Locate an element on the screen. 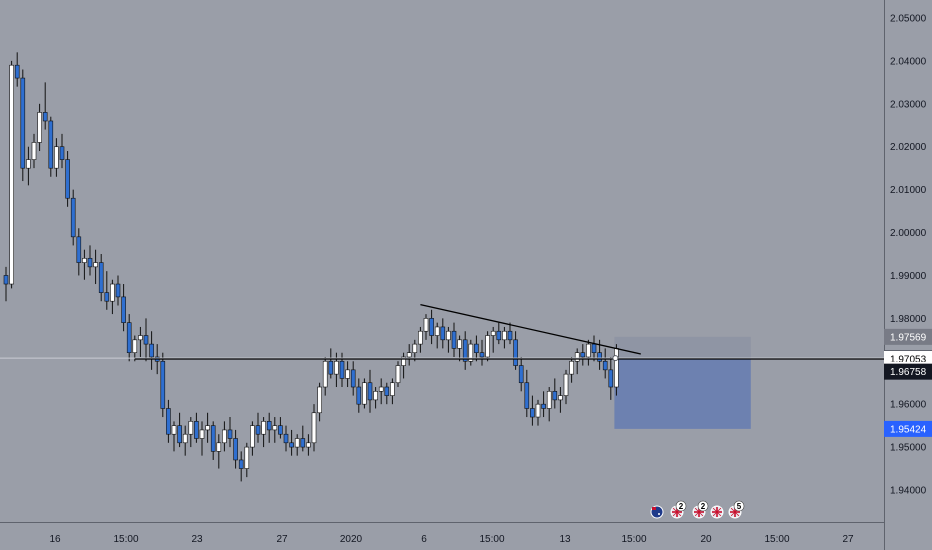 The height and width of the screenshot is (550, 932). flag-uk-icon: 5 is located at coordinates (736, 509).